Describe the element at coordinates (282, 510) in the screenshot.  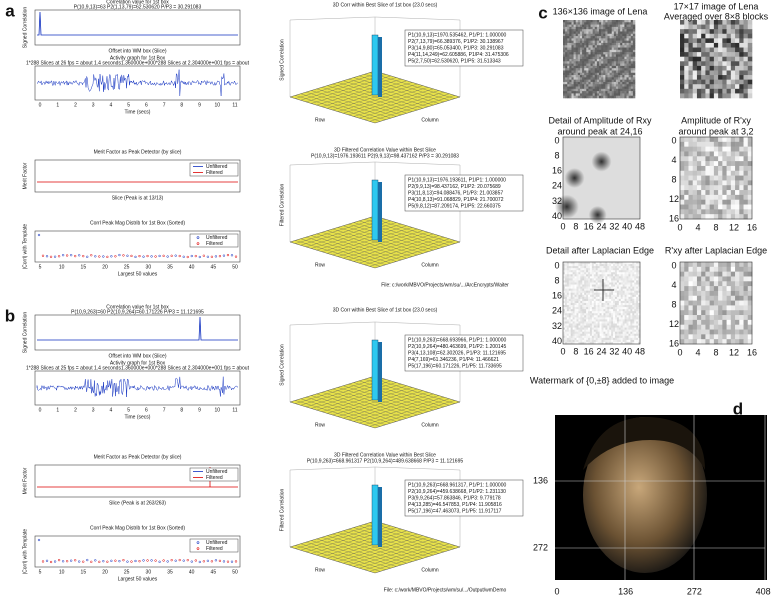
I see `label: Filtered Correlation` at that location.